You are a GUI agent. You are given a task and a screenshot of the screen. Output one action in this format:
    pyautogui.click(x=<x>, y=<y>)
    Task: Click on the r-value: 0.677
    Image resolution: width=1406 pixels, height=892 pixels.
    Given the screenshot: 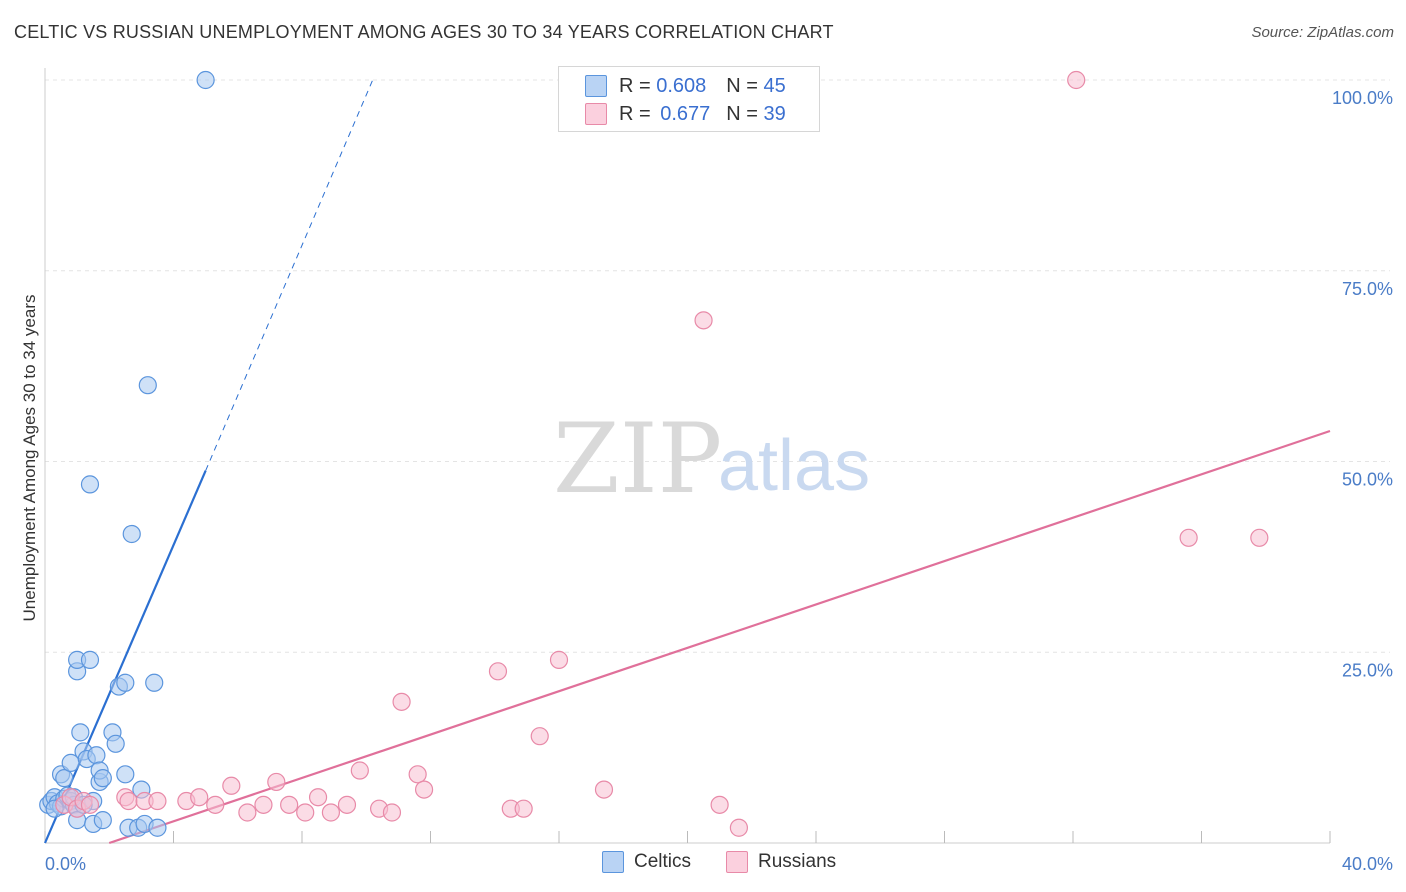 What is the action you would take?
    pyautogui.click(x=685, y=113)
    